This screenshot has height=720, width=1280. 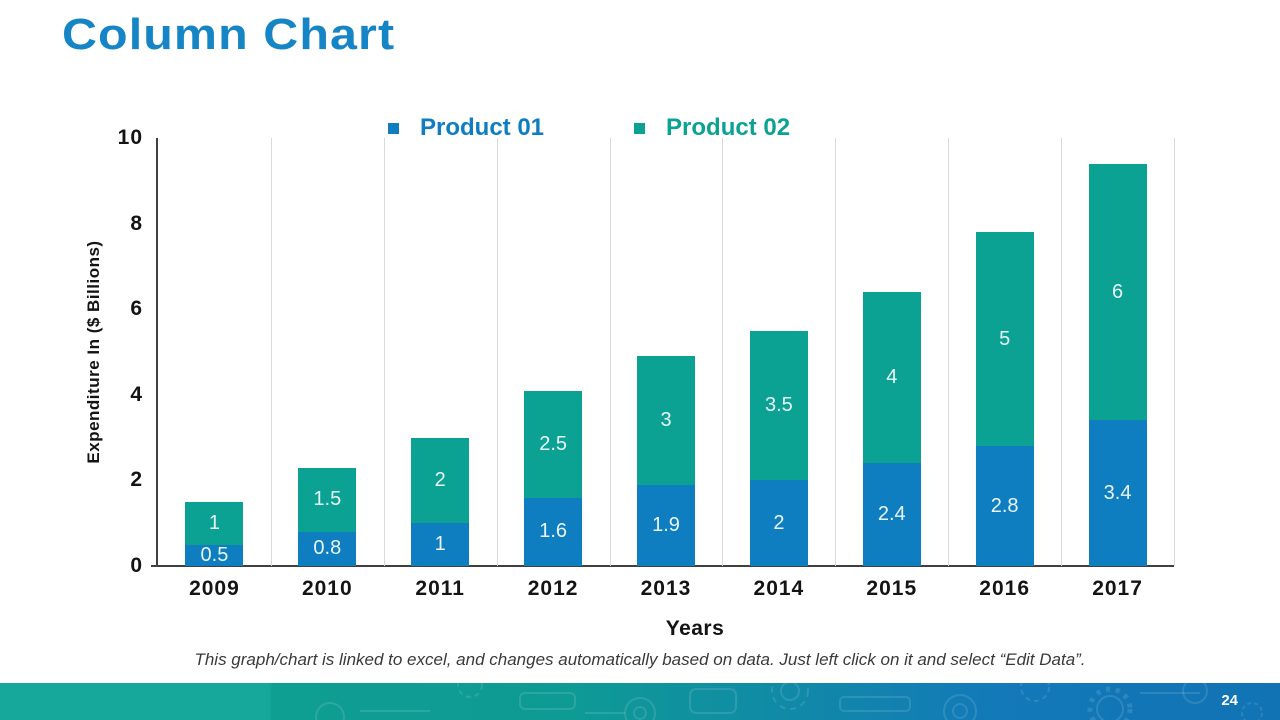 I want to click on bar-value-label: 3, so click(x=666, y=419).